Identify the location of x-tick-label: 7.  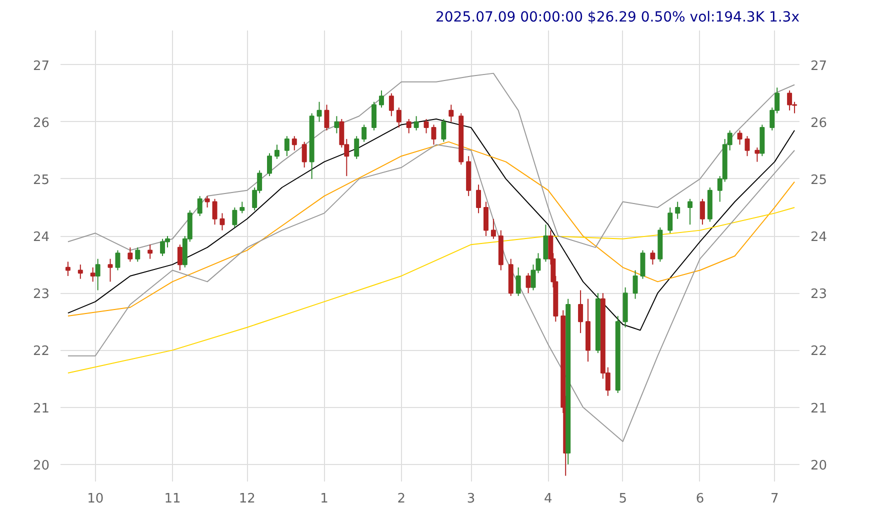
(774, 498).